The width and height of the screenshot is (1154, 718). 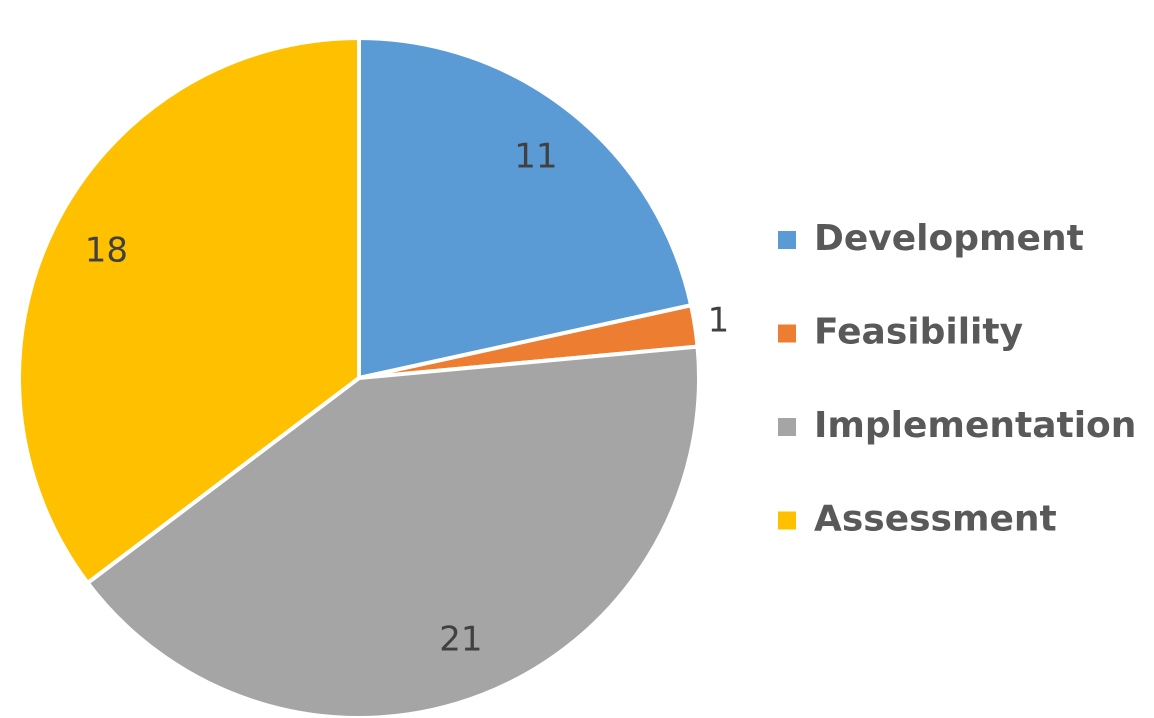 What do you see at coordinates (975, 425) in the screenshot?
I see `legend-label: Implementation` at bounding box center [975, 425].